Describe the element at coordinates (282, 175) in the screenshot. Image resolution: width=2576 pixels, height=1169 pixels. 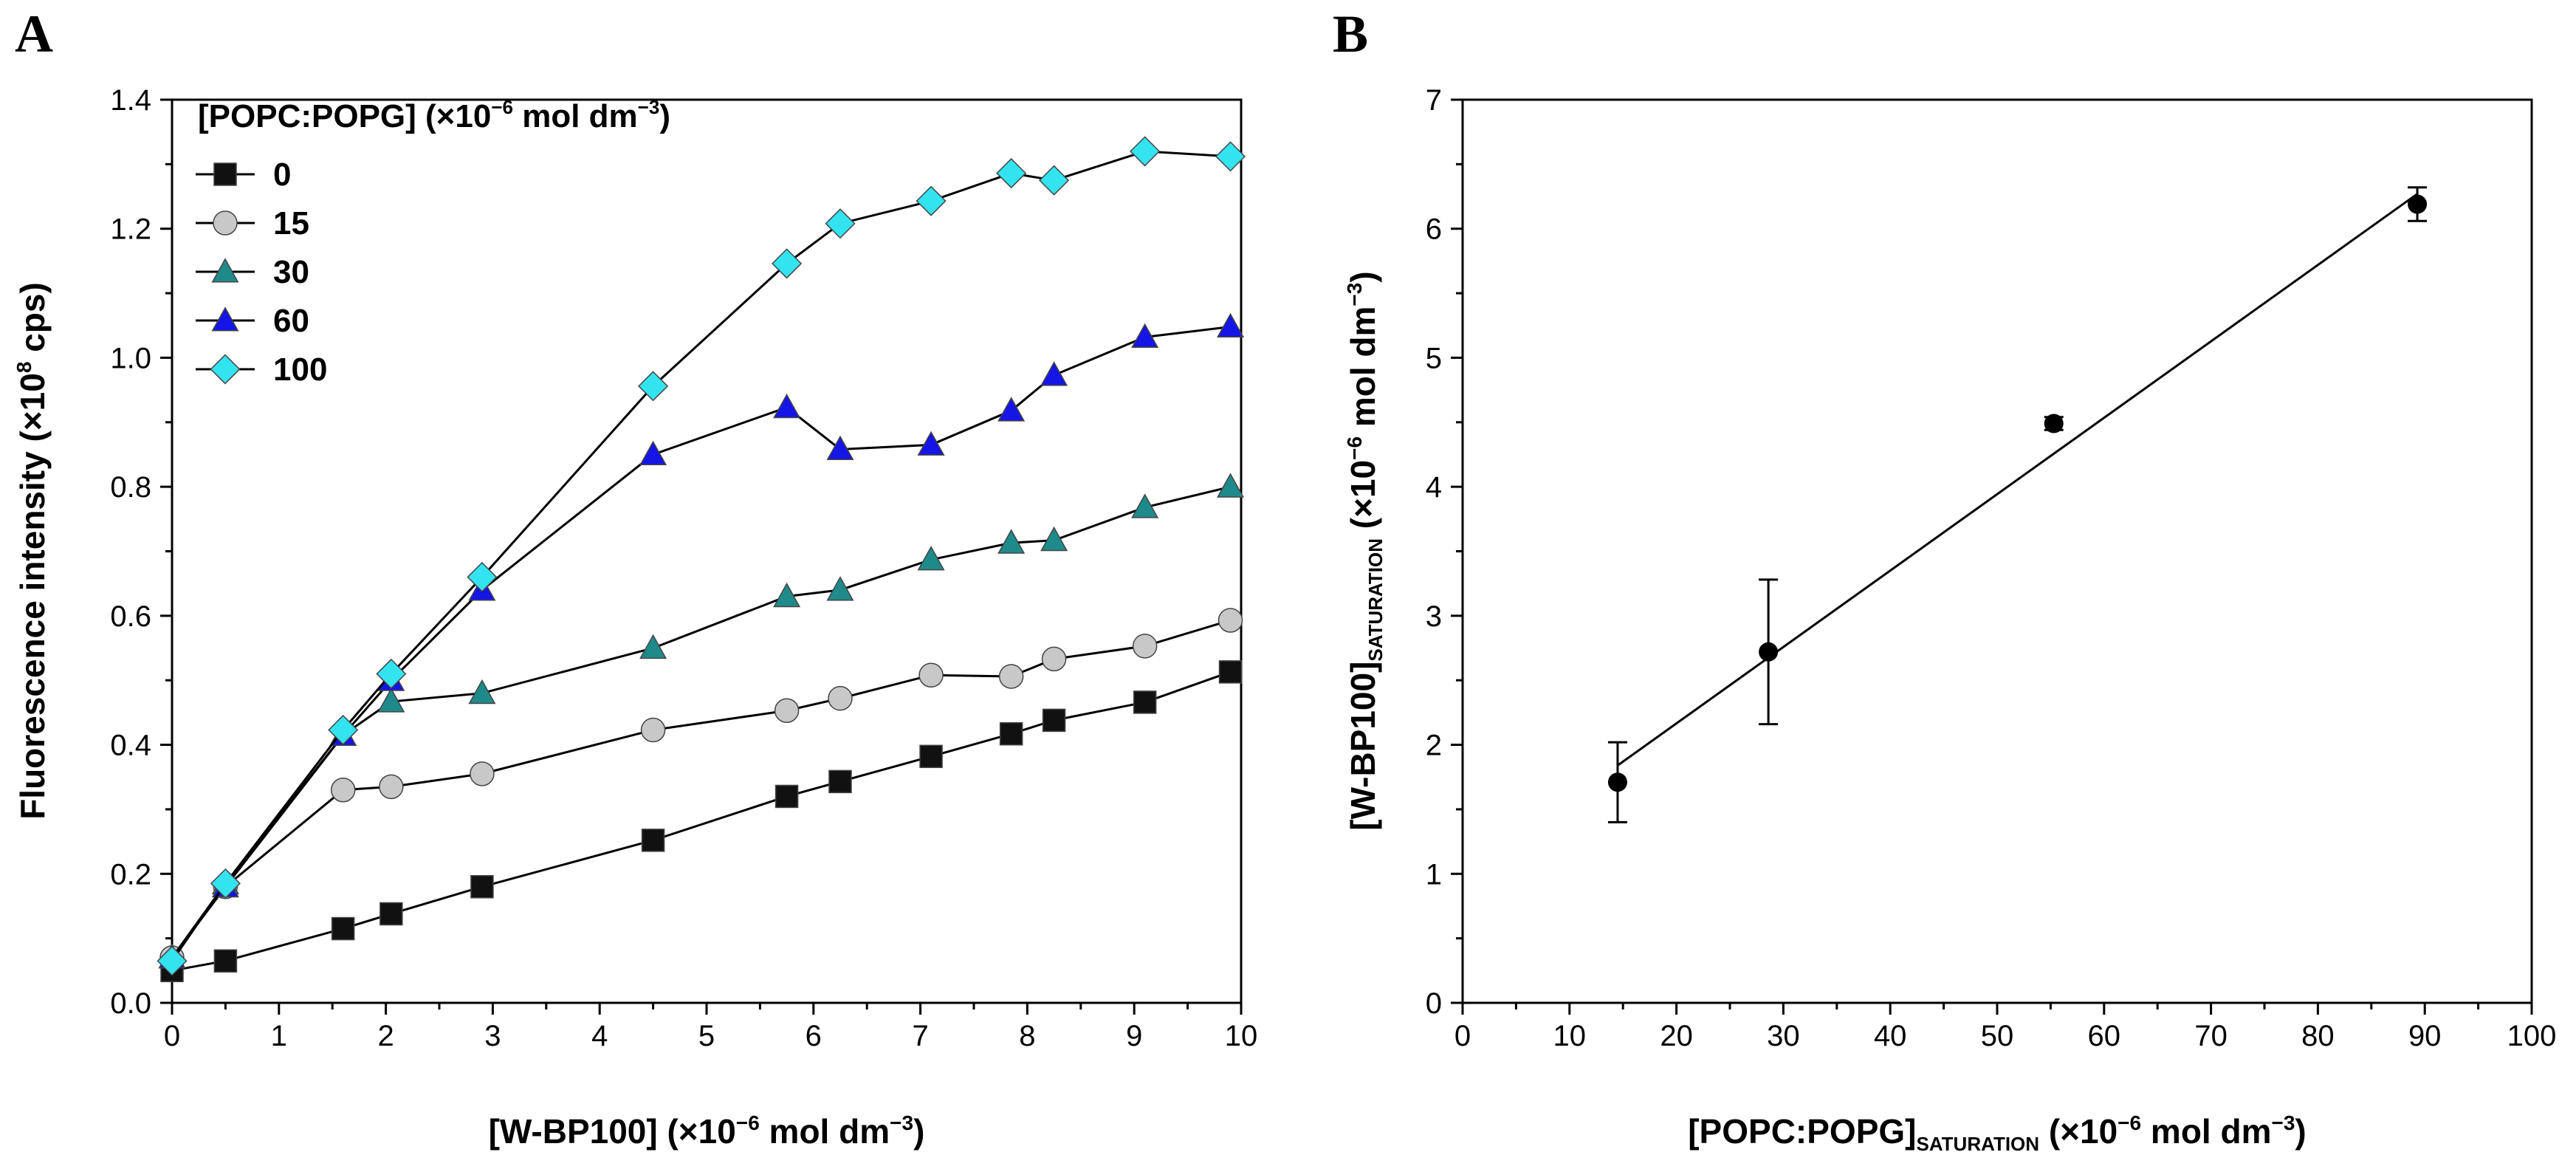
I see `legend-label: 0` at that location.